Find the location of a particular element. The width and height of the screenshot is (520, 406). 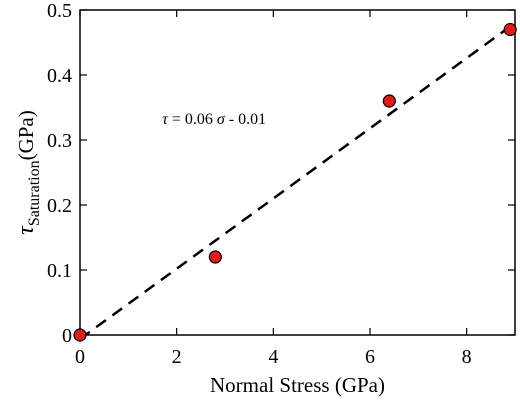

fit-equation-mid: = 0.06 is located at coordinates (192, 119).